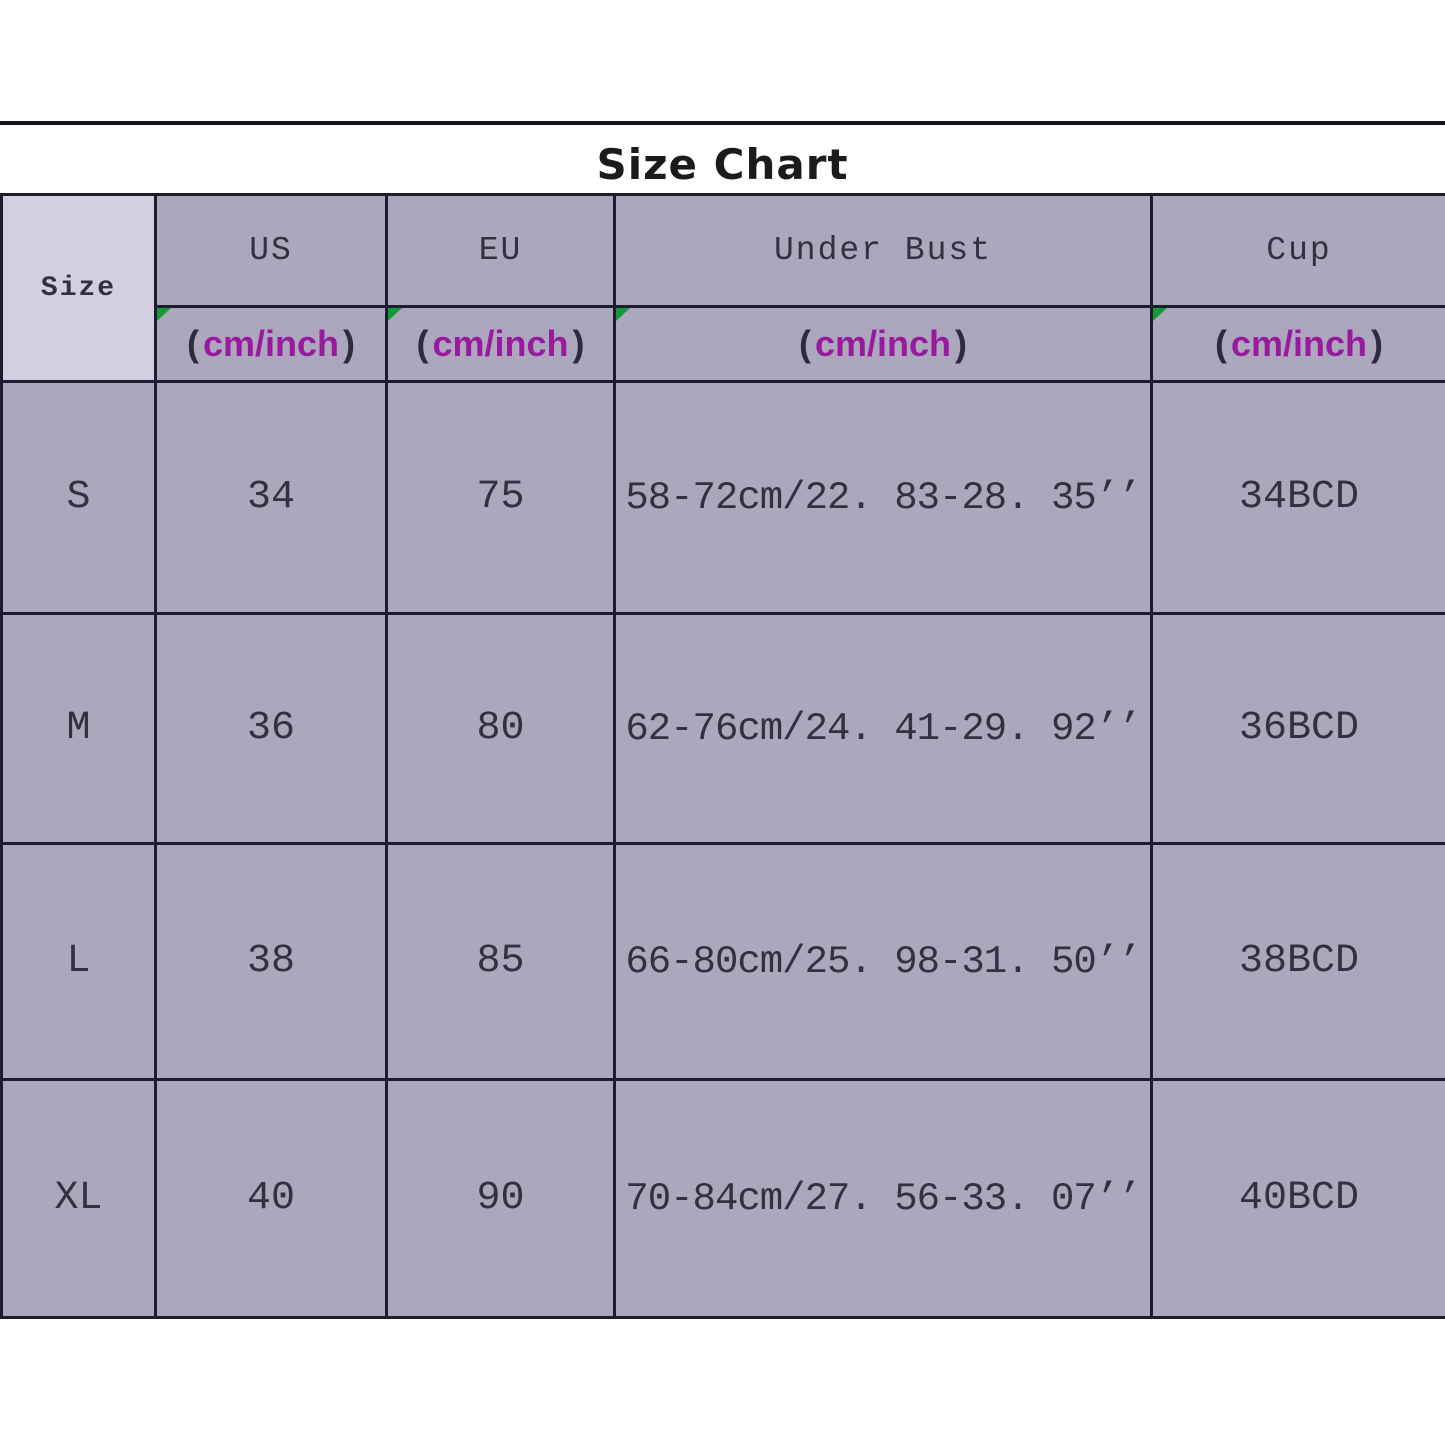  I want to click on unit-header-cup-cell: (cm/inch), so click(1297, 344).